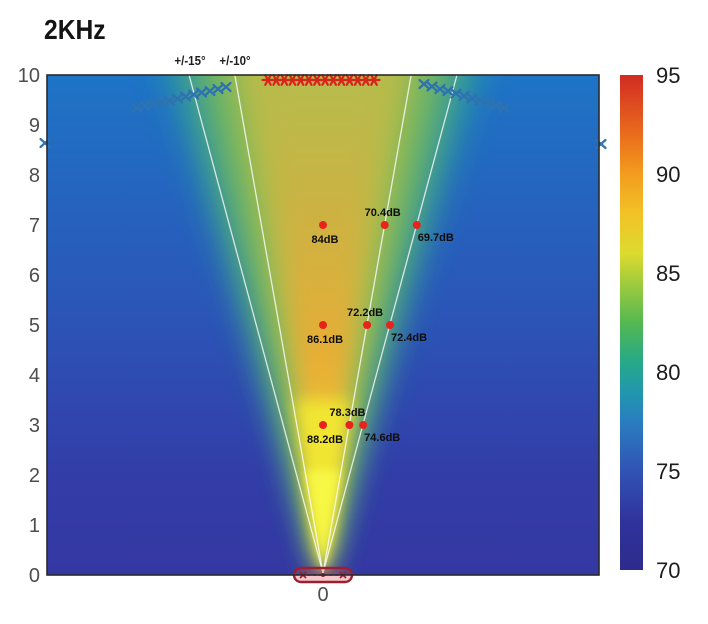 This screenshot has height=624, width=708. What do you see at coordinates (382, 438) in the screenshot?
I see `spl-value-label: 74.6dB` at bounding box center [382, 438].